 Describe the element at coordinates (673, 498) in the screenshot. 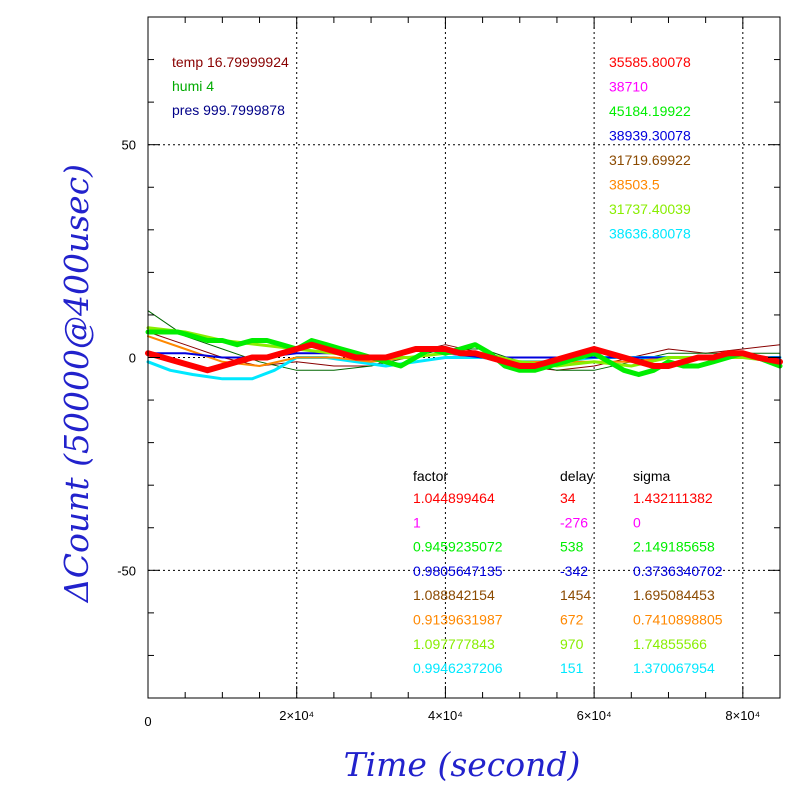

I see `sigma-value-label: 1.432111382` at that location.